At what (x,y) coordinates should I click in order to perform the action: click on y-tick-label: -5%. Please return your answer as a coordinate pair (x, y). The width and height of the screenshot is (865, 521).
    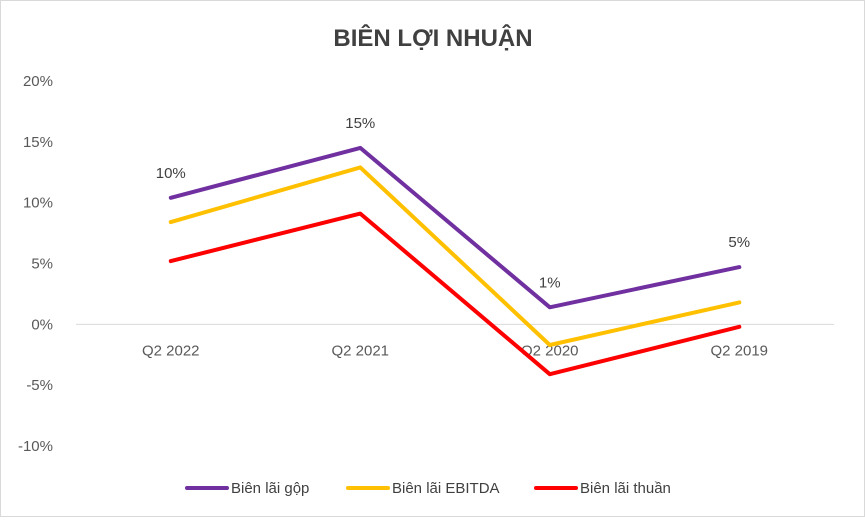
    Looking at the image, I should click on (39, 385).